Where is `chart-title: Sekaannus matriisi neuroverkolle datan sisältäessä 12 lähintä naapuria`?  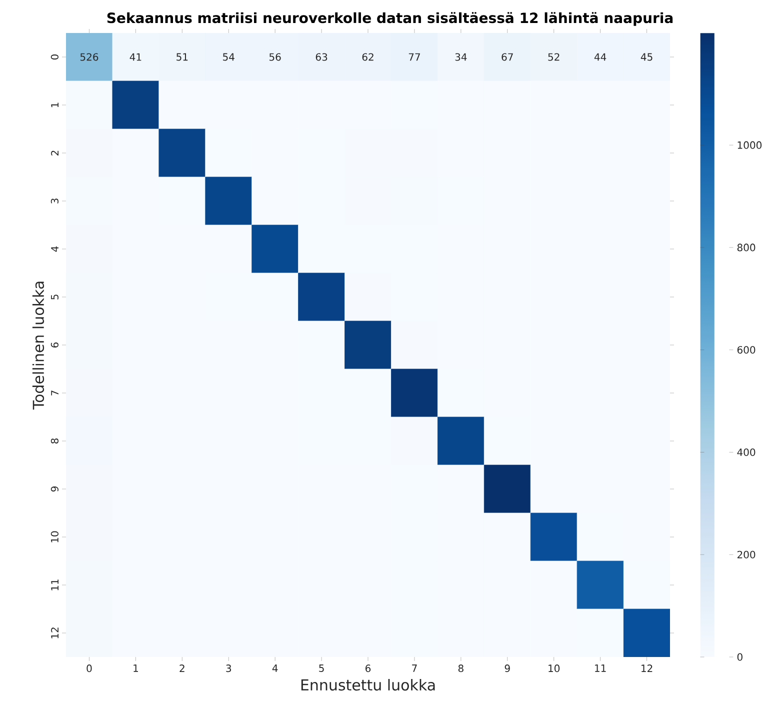
chart-title: Sekaannus matriisi neuroverkolle datan sisältäessä 12 lähintä naapuria is located at coordinates (390, 19).